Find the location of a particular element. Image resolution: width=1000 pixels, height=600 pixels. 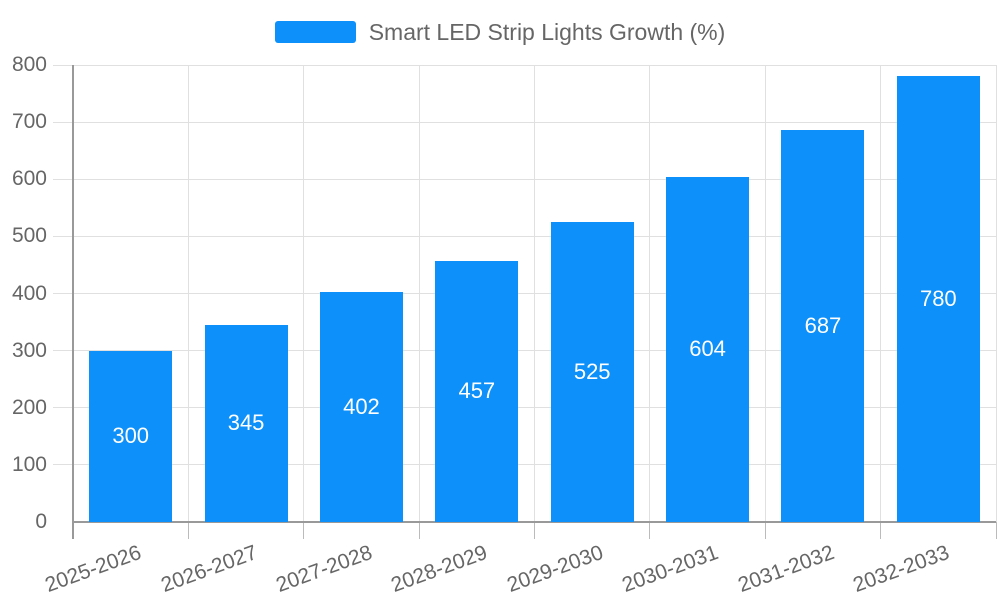

y-tick-label: 800 is located at coordinates (29, 64).